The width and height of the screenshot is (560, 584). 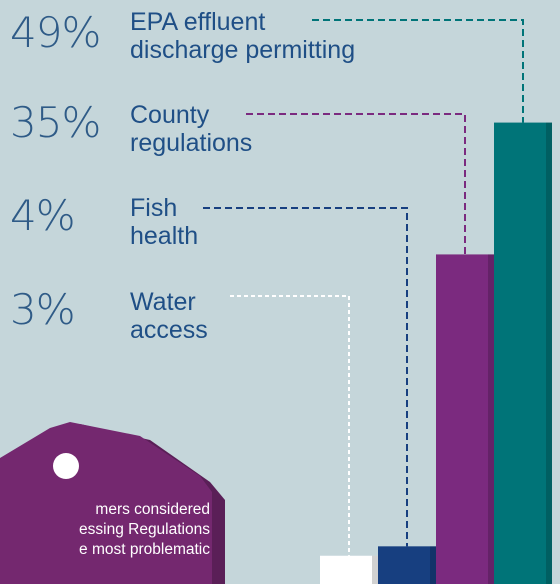 What do you see at coordinates (144, 549) in the screenshot?
I see `tag-text-line3: e most problematic` at bounding box center [144, 549].